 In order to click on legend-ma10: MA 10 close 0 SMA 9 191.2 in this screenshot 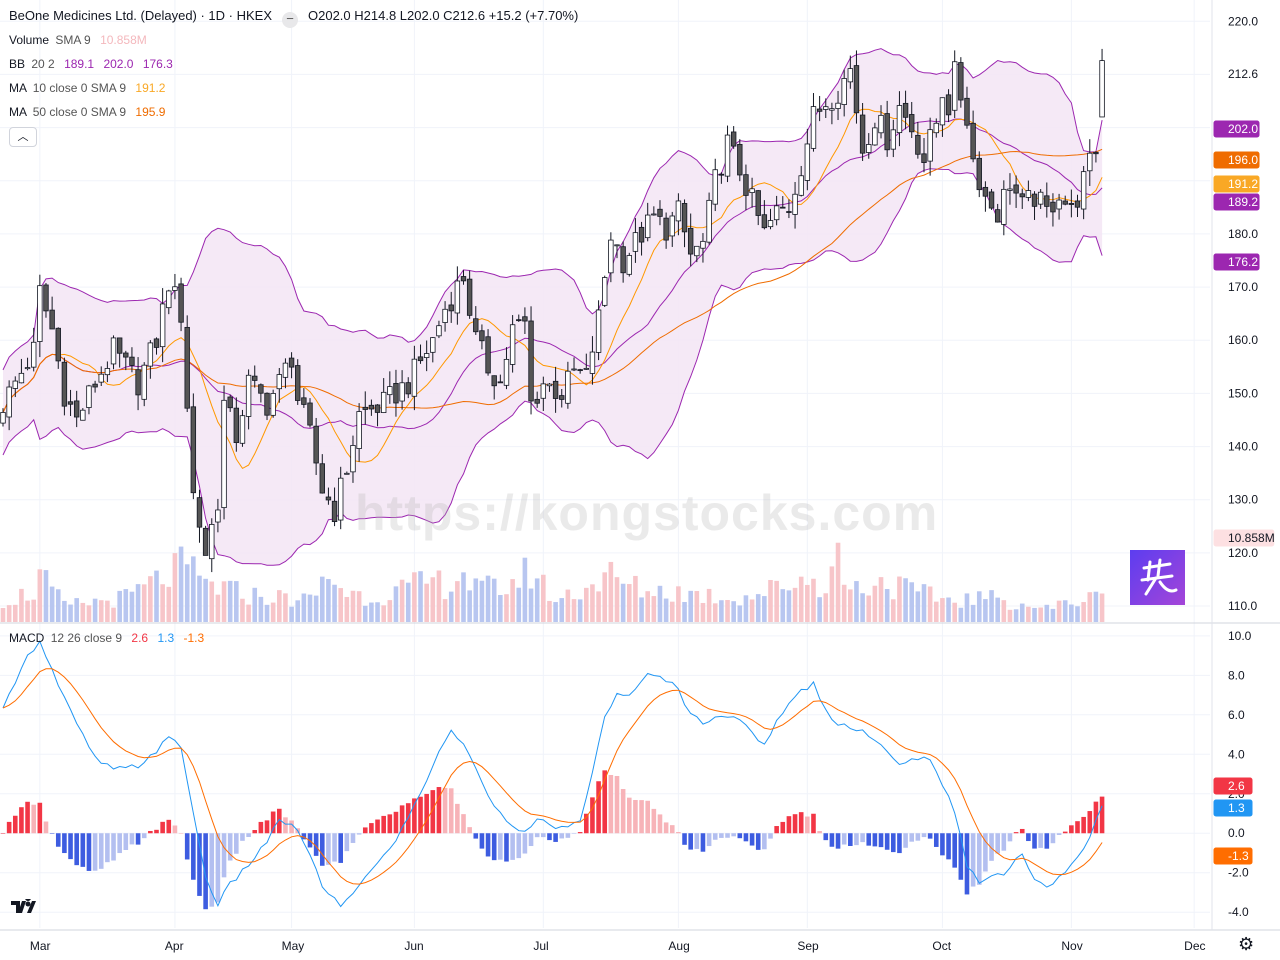, I will do `click(87, 88)`.